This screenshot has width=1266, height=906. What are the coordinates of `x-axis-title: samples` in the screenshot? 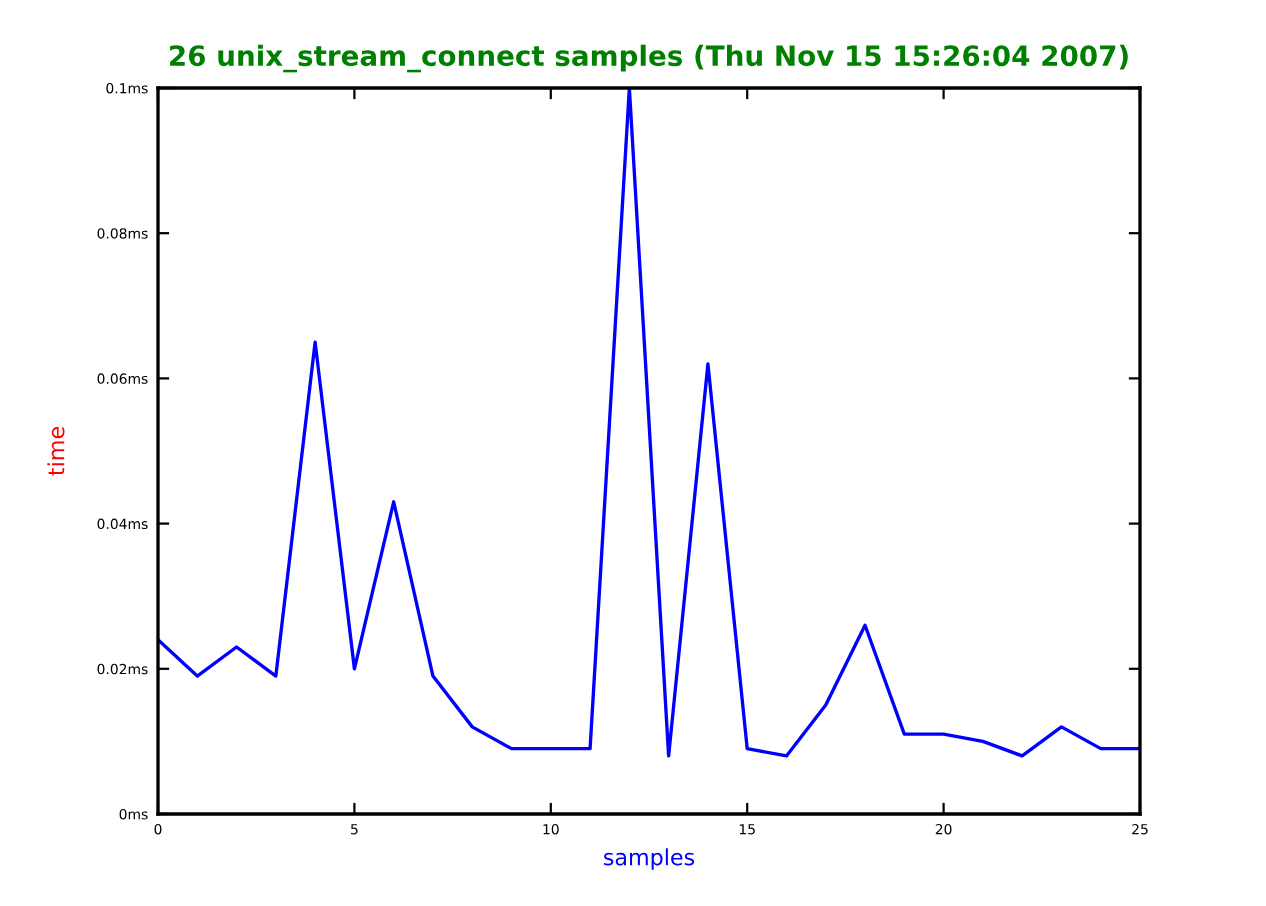 It's located at (649, 859).